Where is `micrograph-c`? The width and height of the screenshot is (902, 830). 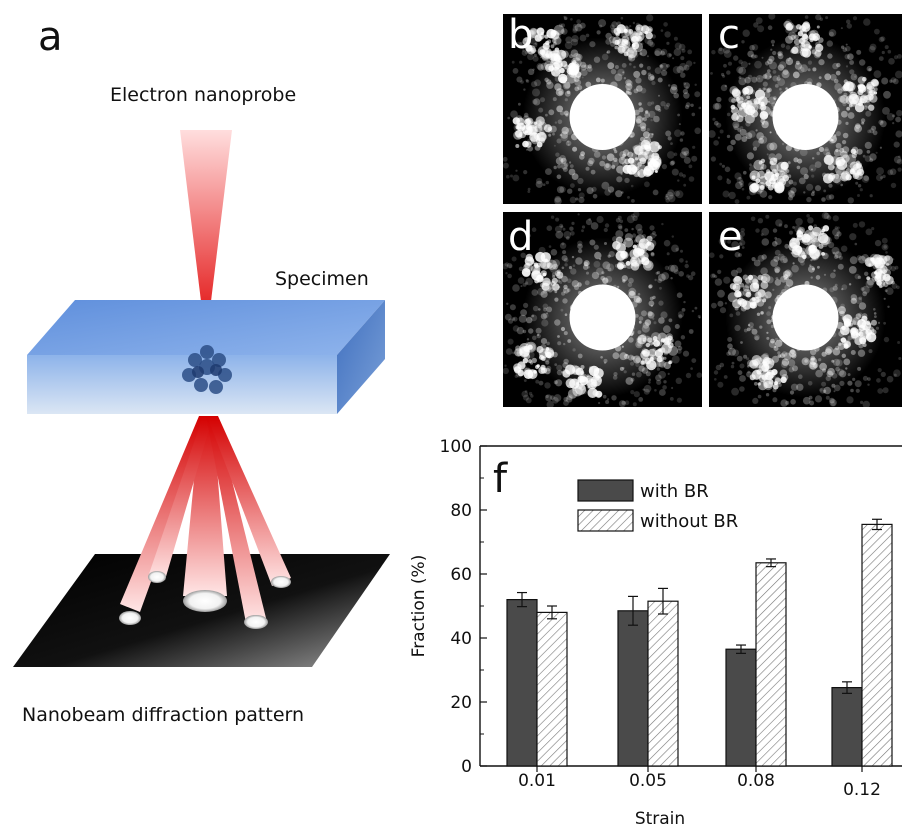 micrograph-c is located at coordinates (804, 108).